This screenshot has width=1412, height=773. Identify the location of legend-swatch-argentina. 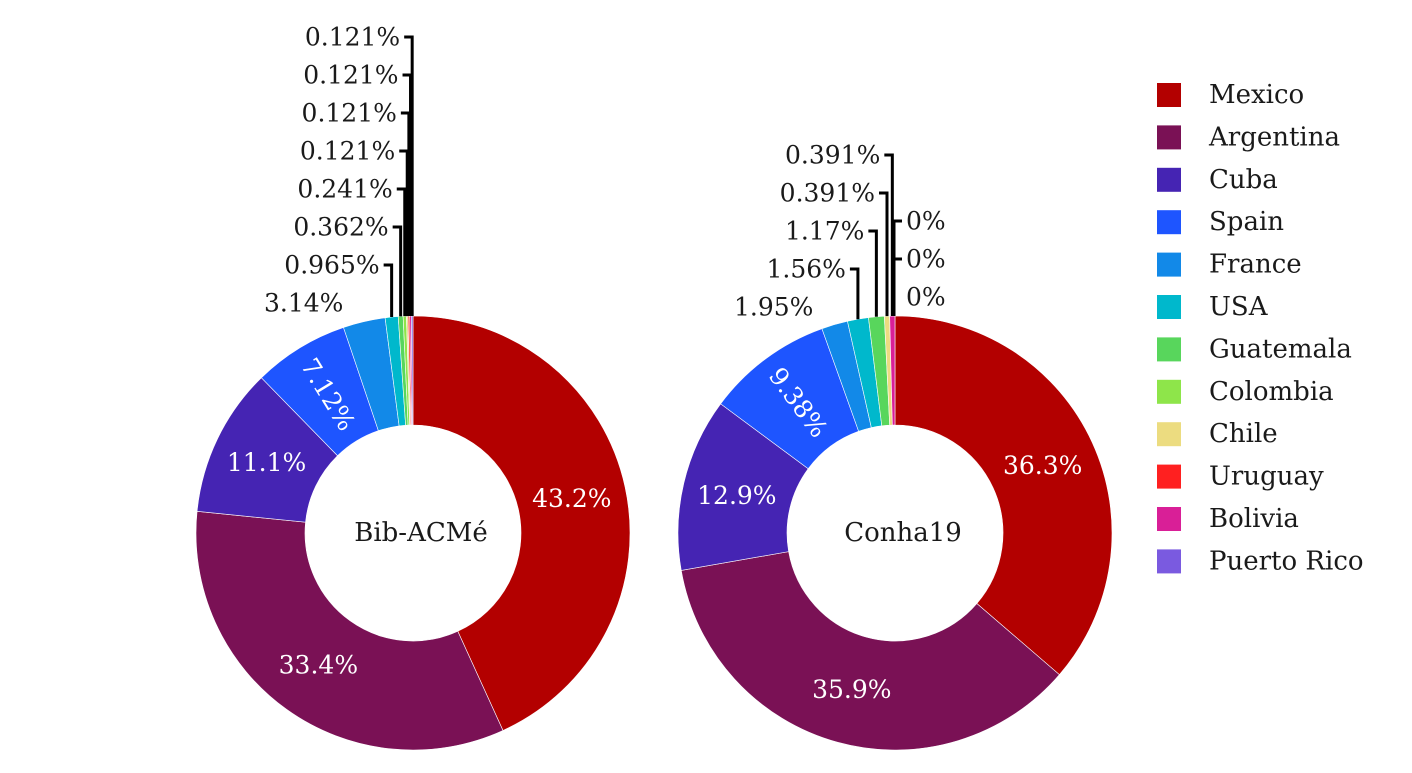
(1169, 137).